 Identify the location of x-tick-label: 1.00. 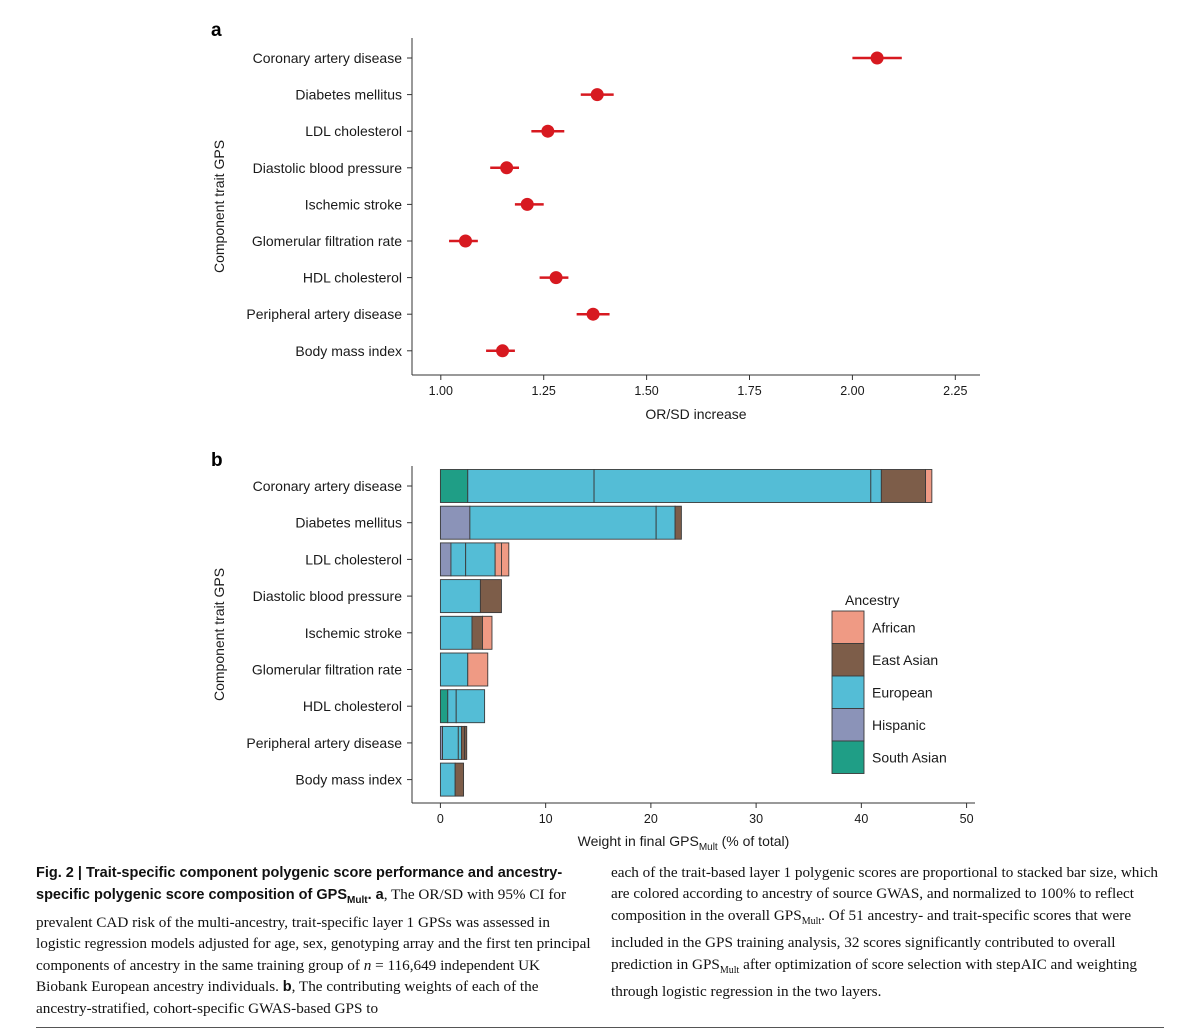
(441, 391).